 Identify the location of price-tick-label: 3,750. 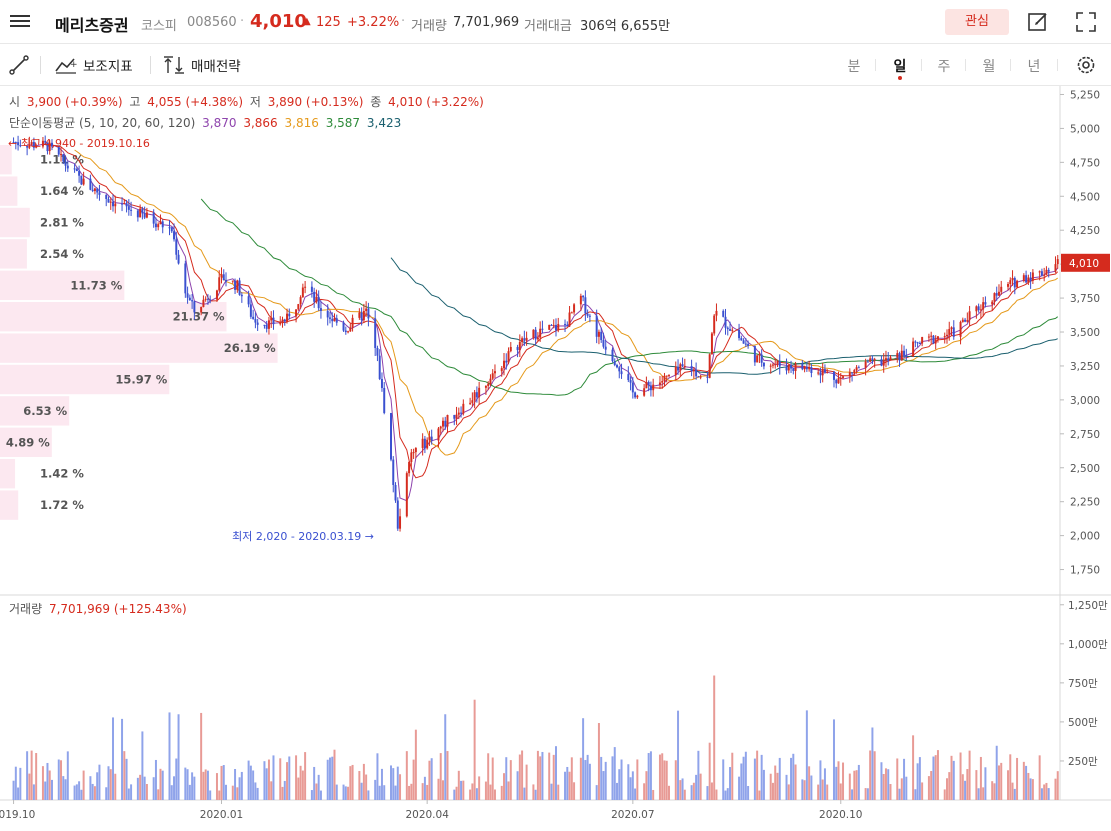
(1085, 299).